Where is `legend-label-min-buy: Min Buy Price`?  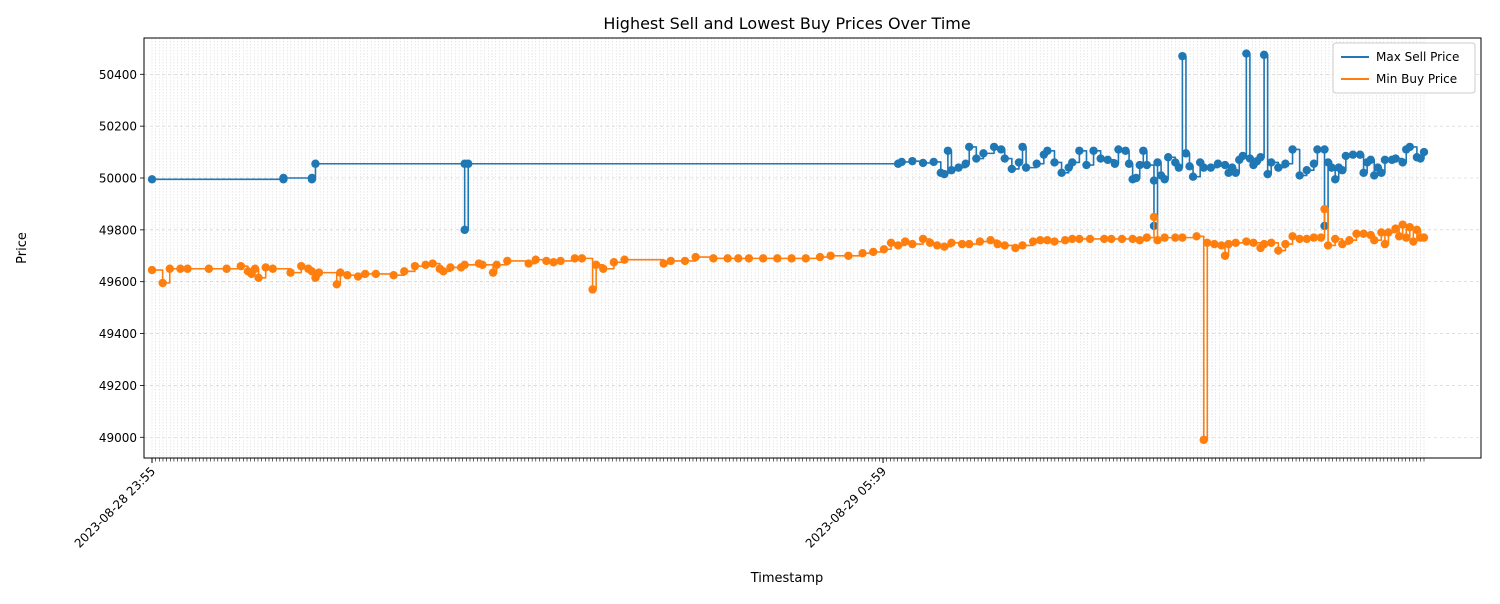 legend-label-min-buy: Min Buy Price is located at coordinates (1416, 79).